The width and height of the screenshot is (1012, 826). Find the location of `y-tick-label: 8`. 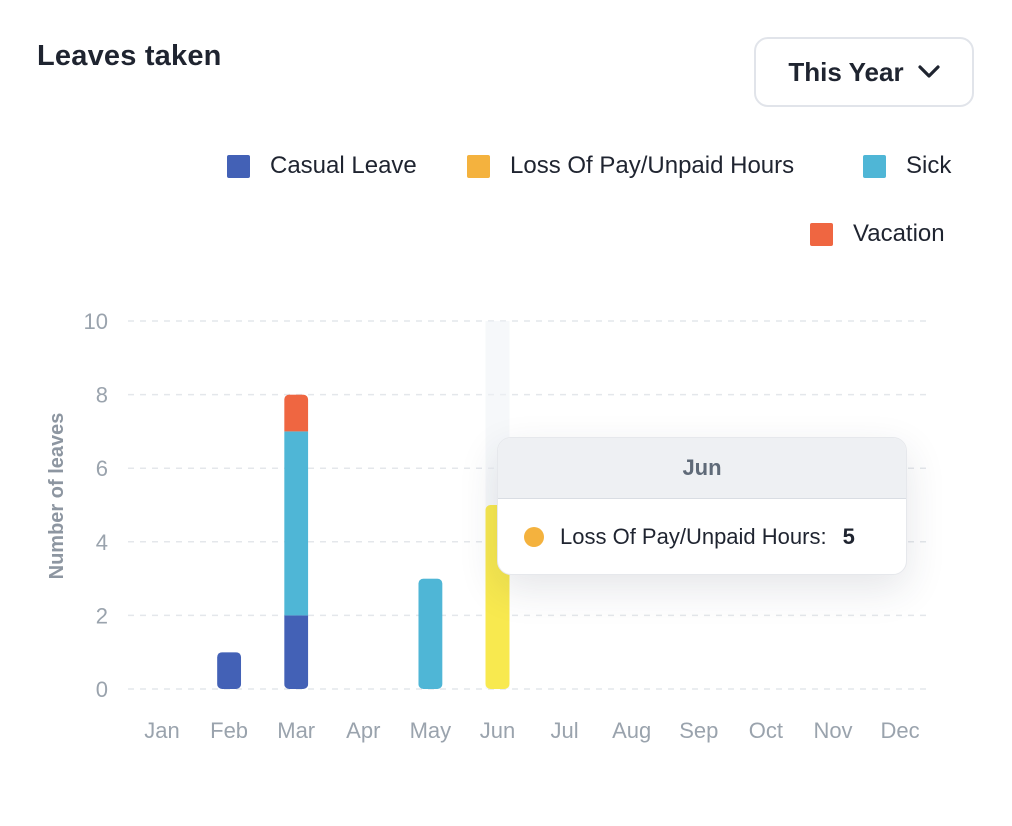

y-tick-label: 8 is located at coordinates (102, 395).